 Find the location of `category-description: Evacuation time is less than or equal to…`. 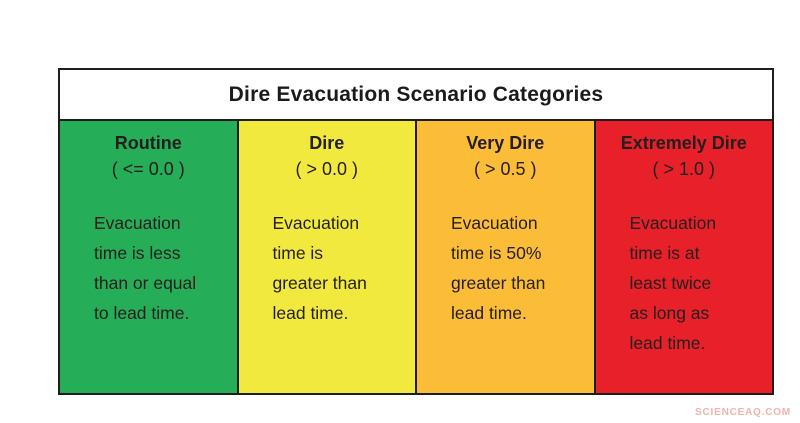

category-description: Evacuation time is less than or equal to… is located at coordinates (145, 268).